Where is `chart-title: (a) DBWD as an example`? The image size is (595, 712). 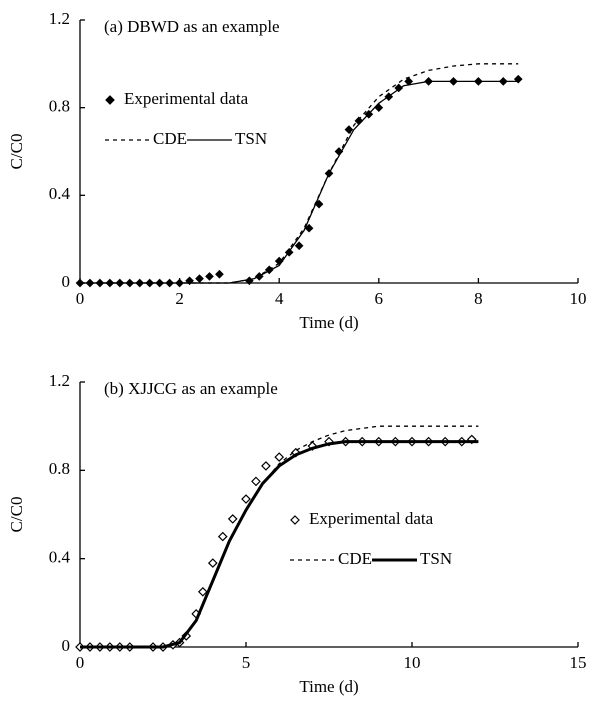 chart-title: (a) DBWD as an example is located at coordinates (192, 26).